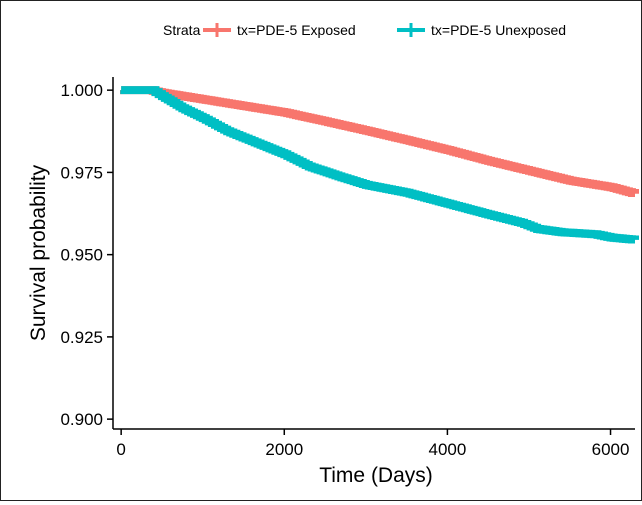  What do you see at coordinates (284, 449) in the screenshot?
I see `x-tick-label: 2000` at bounding box center [284, 449].